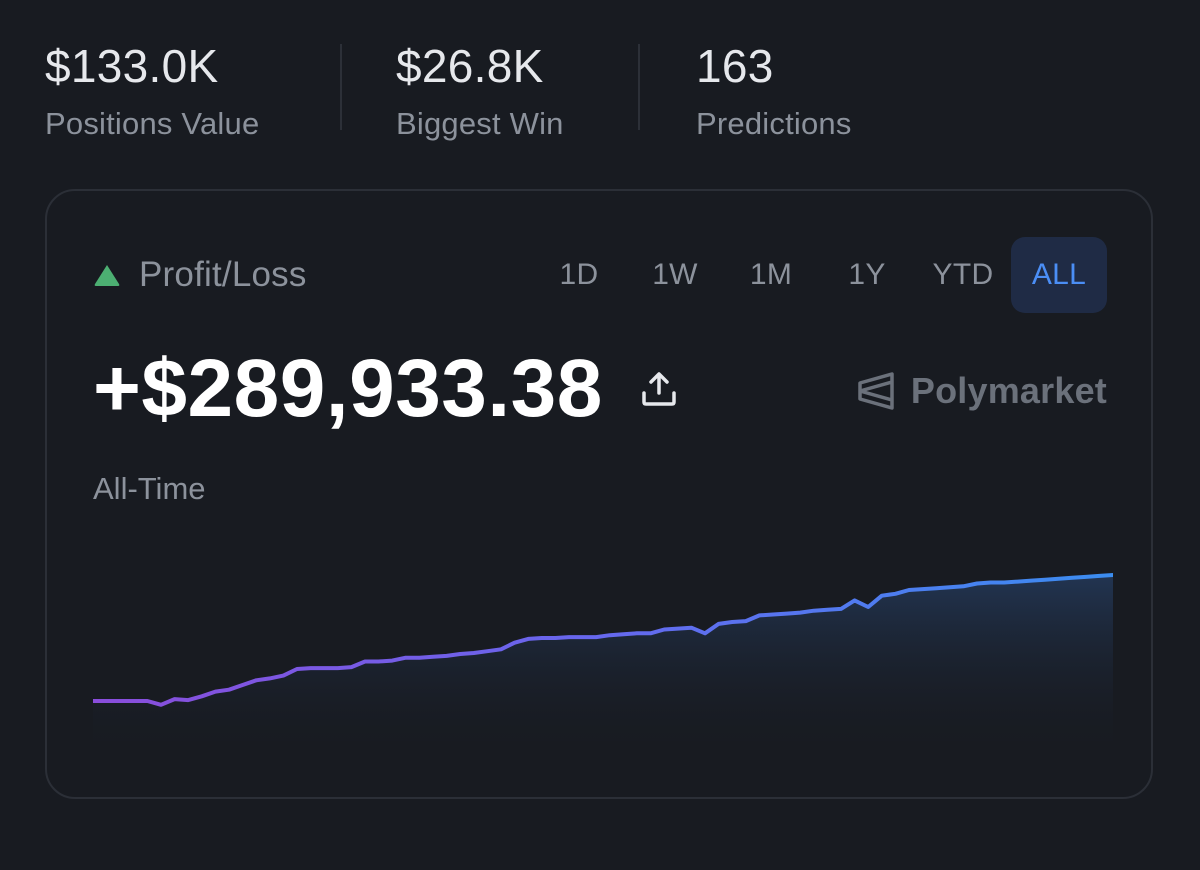 Image resolution: width=1200 pixels, height=870 pixels. What do you see at coordinates (470, 66) in the screenshot?
I see `stat-value: $26.8K` at bounding box center [470, 66].